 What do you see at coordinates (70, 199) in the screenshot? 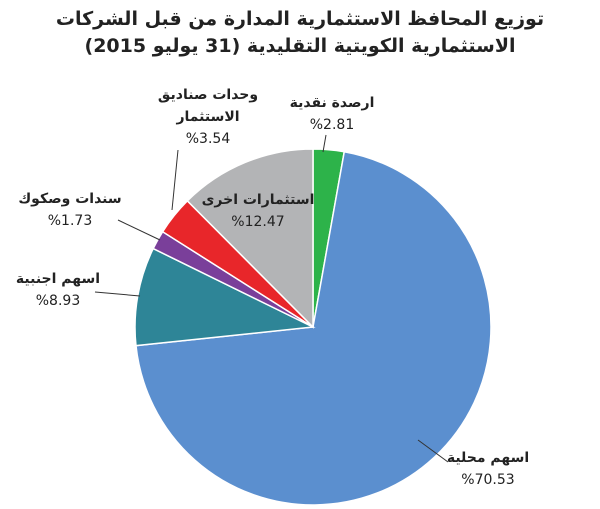
I see `category-label: سندات وصكوك` at bounding box center [70, 199].